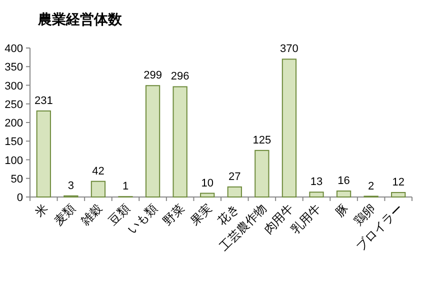  What do you see at coordinates (234, 176) in the screenshot?
I see `data-label: 27` at bounding box center [234, 176].